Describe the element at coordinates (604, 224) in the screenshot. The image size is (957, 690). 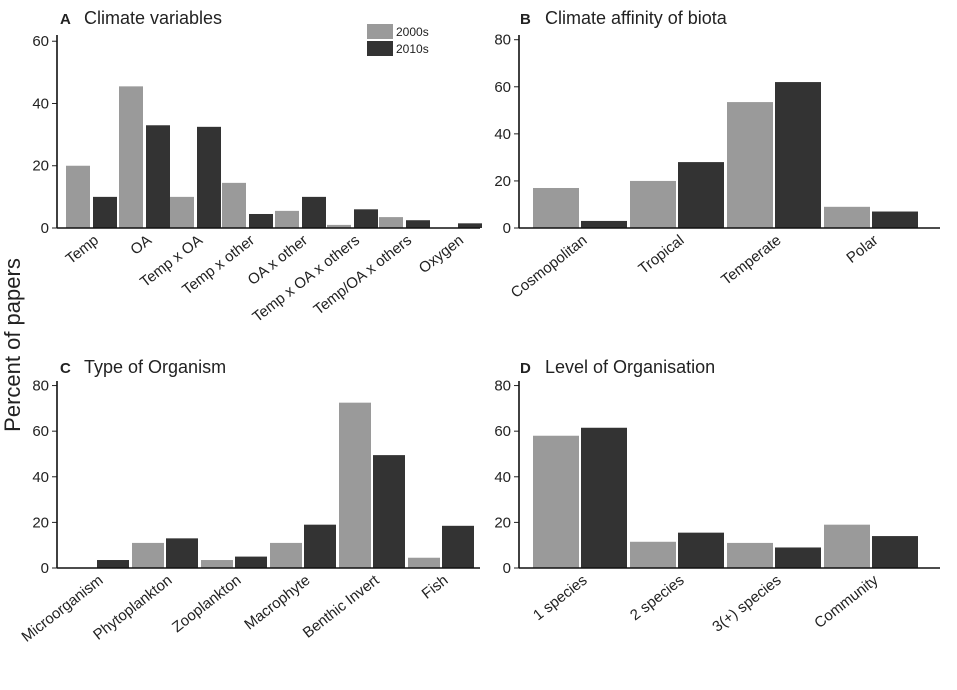
I see `bar-2010s-cosmopolitan` at that location.